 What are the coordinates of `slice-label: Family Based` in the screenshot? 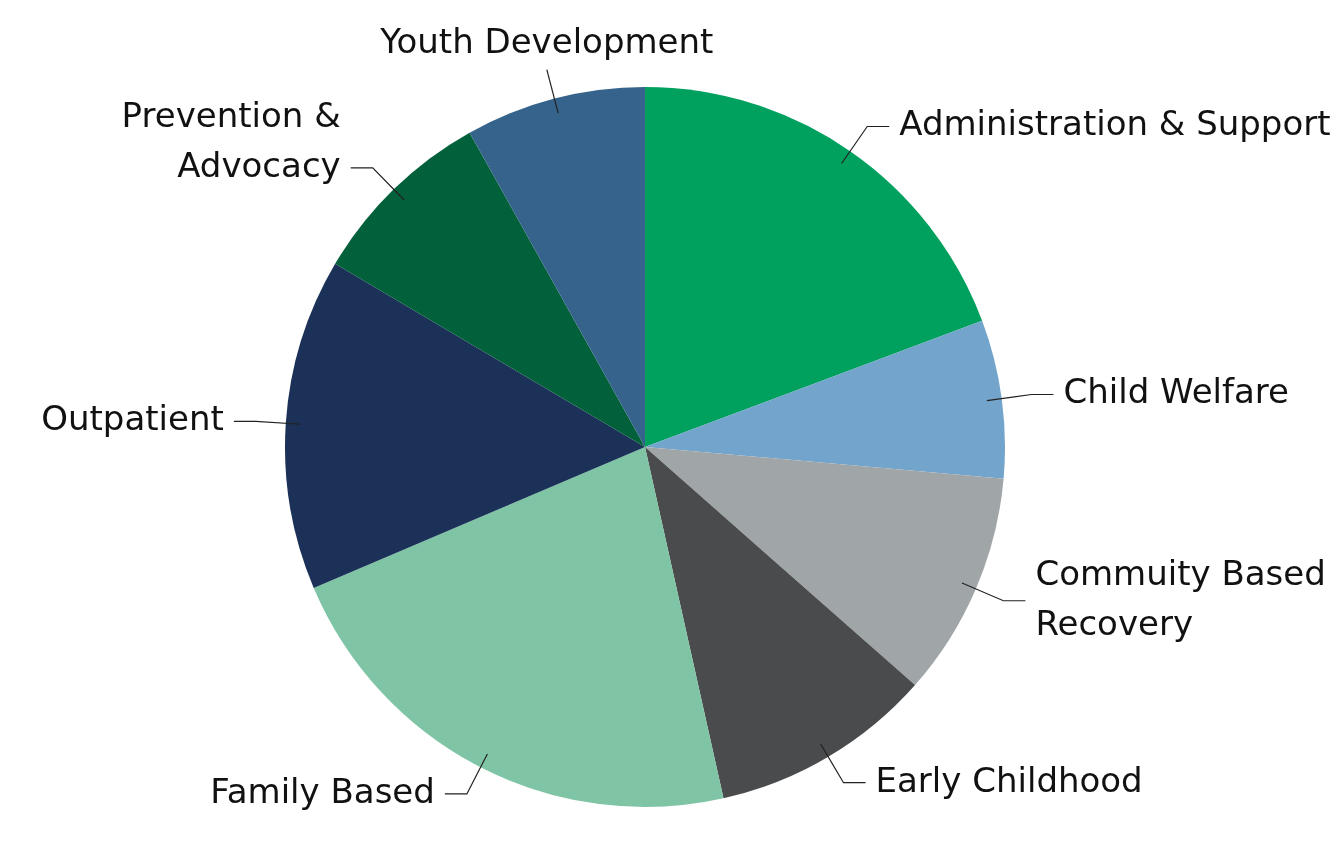 It's located at (322, 790).